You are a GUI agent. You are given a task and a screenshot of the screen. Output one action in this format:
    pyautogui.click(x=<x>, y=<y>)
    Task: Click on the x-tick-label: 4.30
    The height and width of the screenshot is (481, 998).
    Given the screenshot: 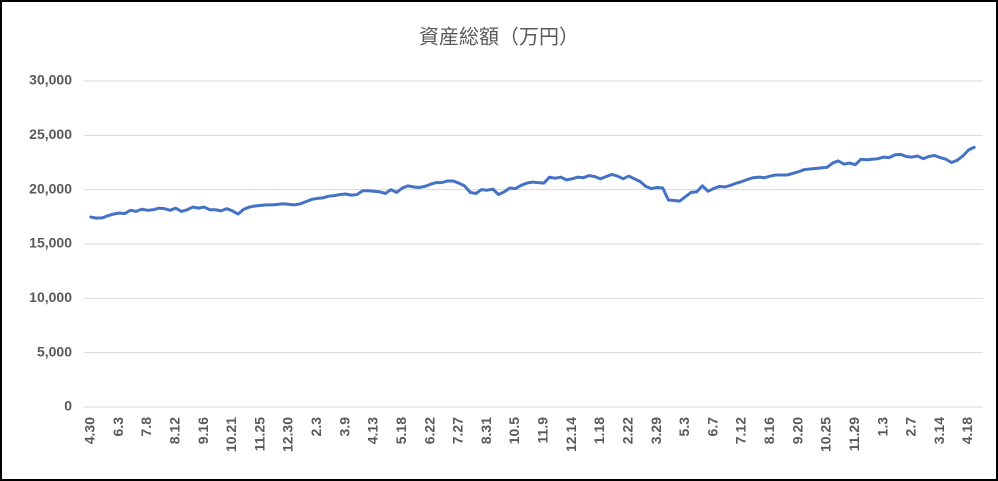 What is the action you would take?
    pyautogui.click(x=90, y=430)
    